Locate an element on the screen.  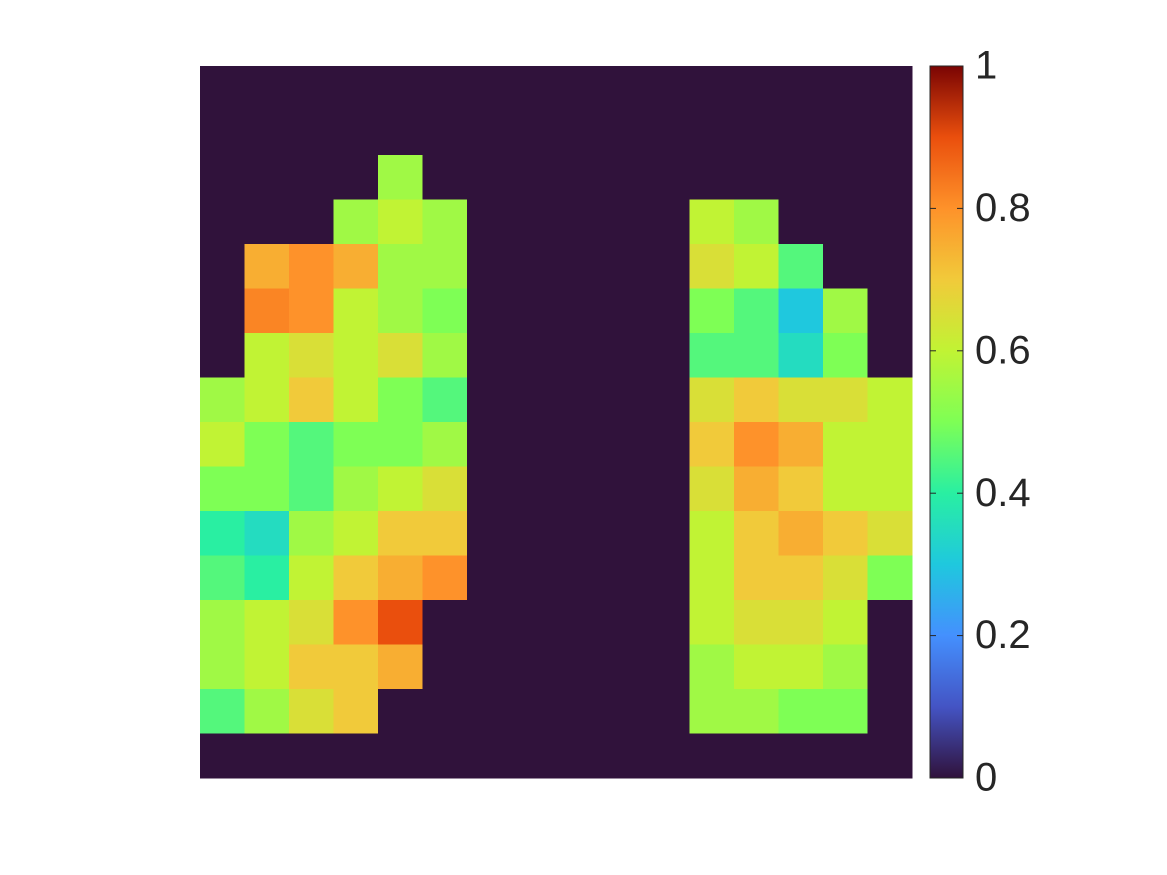
colorbar-tick-label: 0.2 is located at coordinates (1003, 635).